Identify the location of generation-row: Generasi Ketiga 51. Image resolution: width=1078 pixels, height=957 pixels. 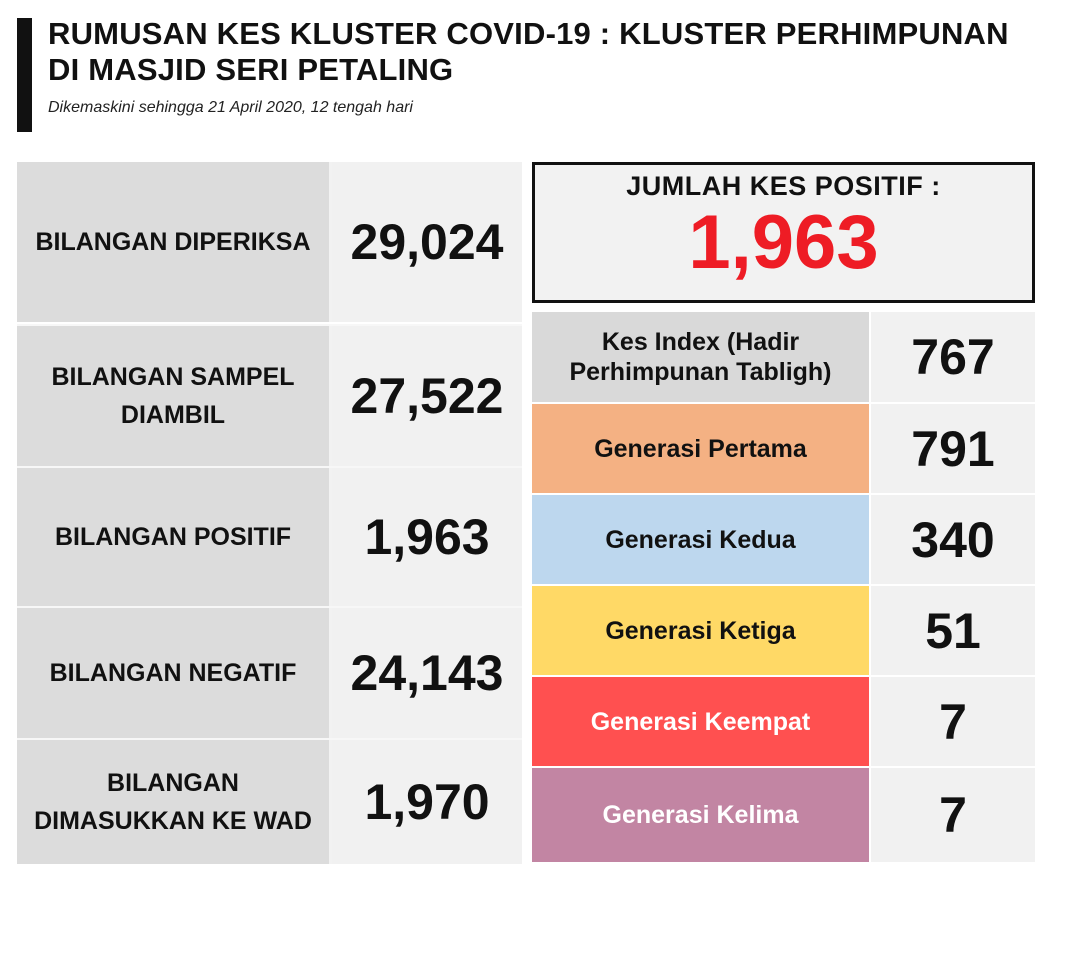
(783, 630).